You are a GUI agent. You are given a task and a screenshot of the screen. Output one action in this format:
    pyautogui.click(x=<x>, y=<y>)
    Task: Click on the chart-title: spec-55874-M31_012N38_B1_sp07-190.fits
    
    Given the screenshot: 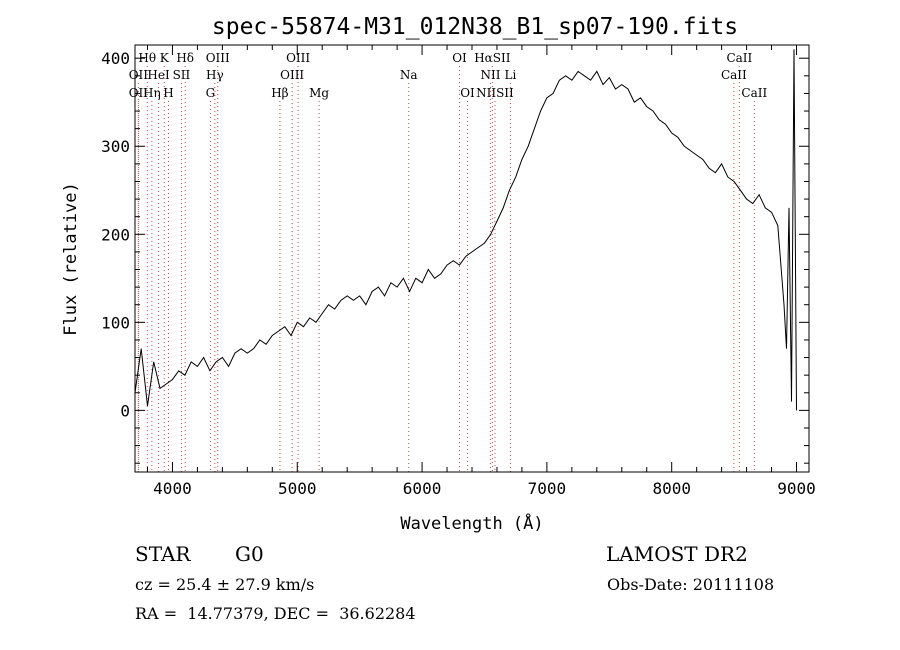 What is the action you would take?
    pyautogui.click(x=475, y=27)
    